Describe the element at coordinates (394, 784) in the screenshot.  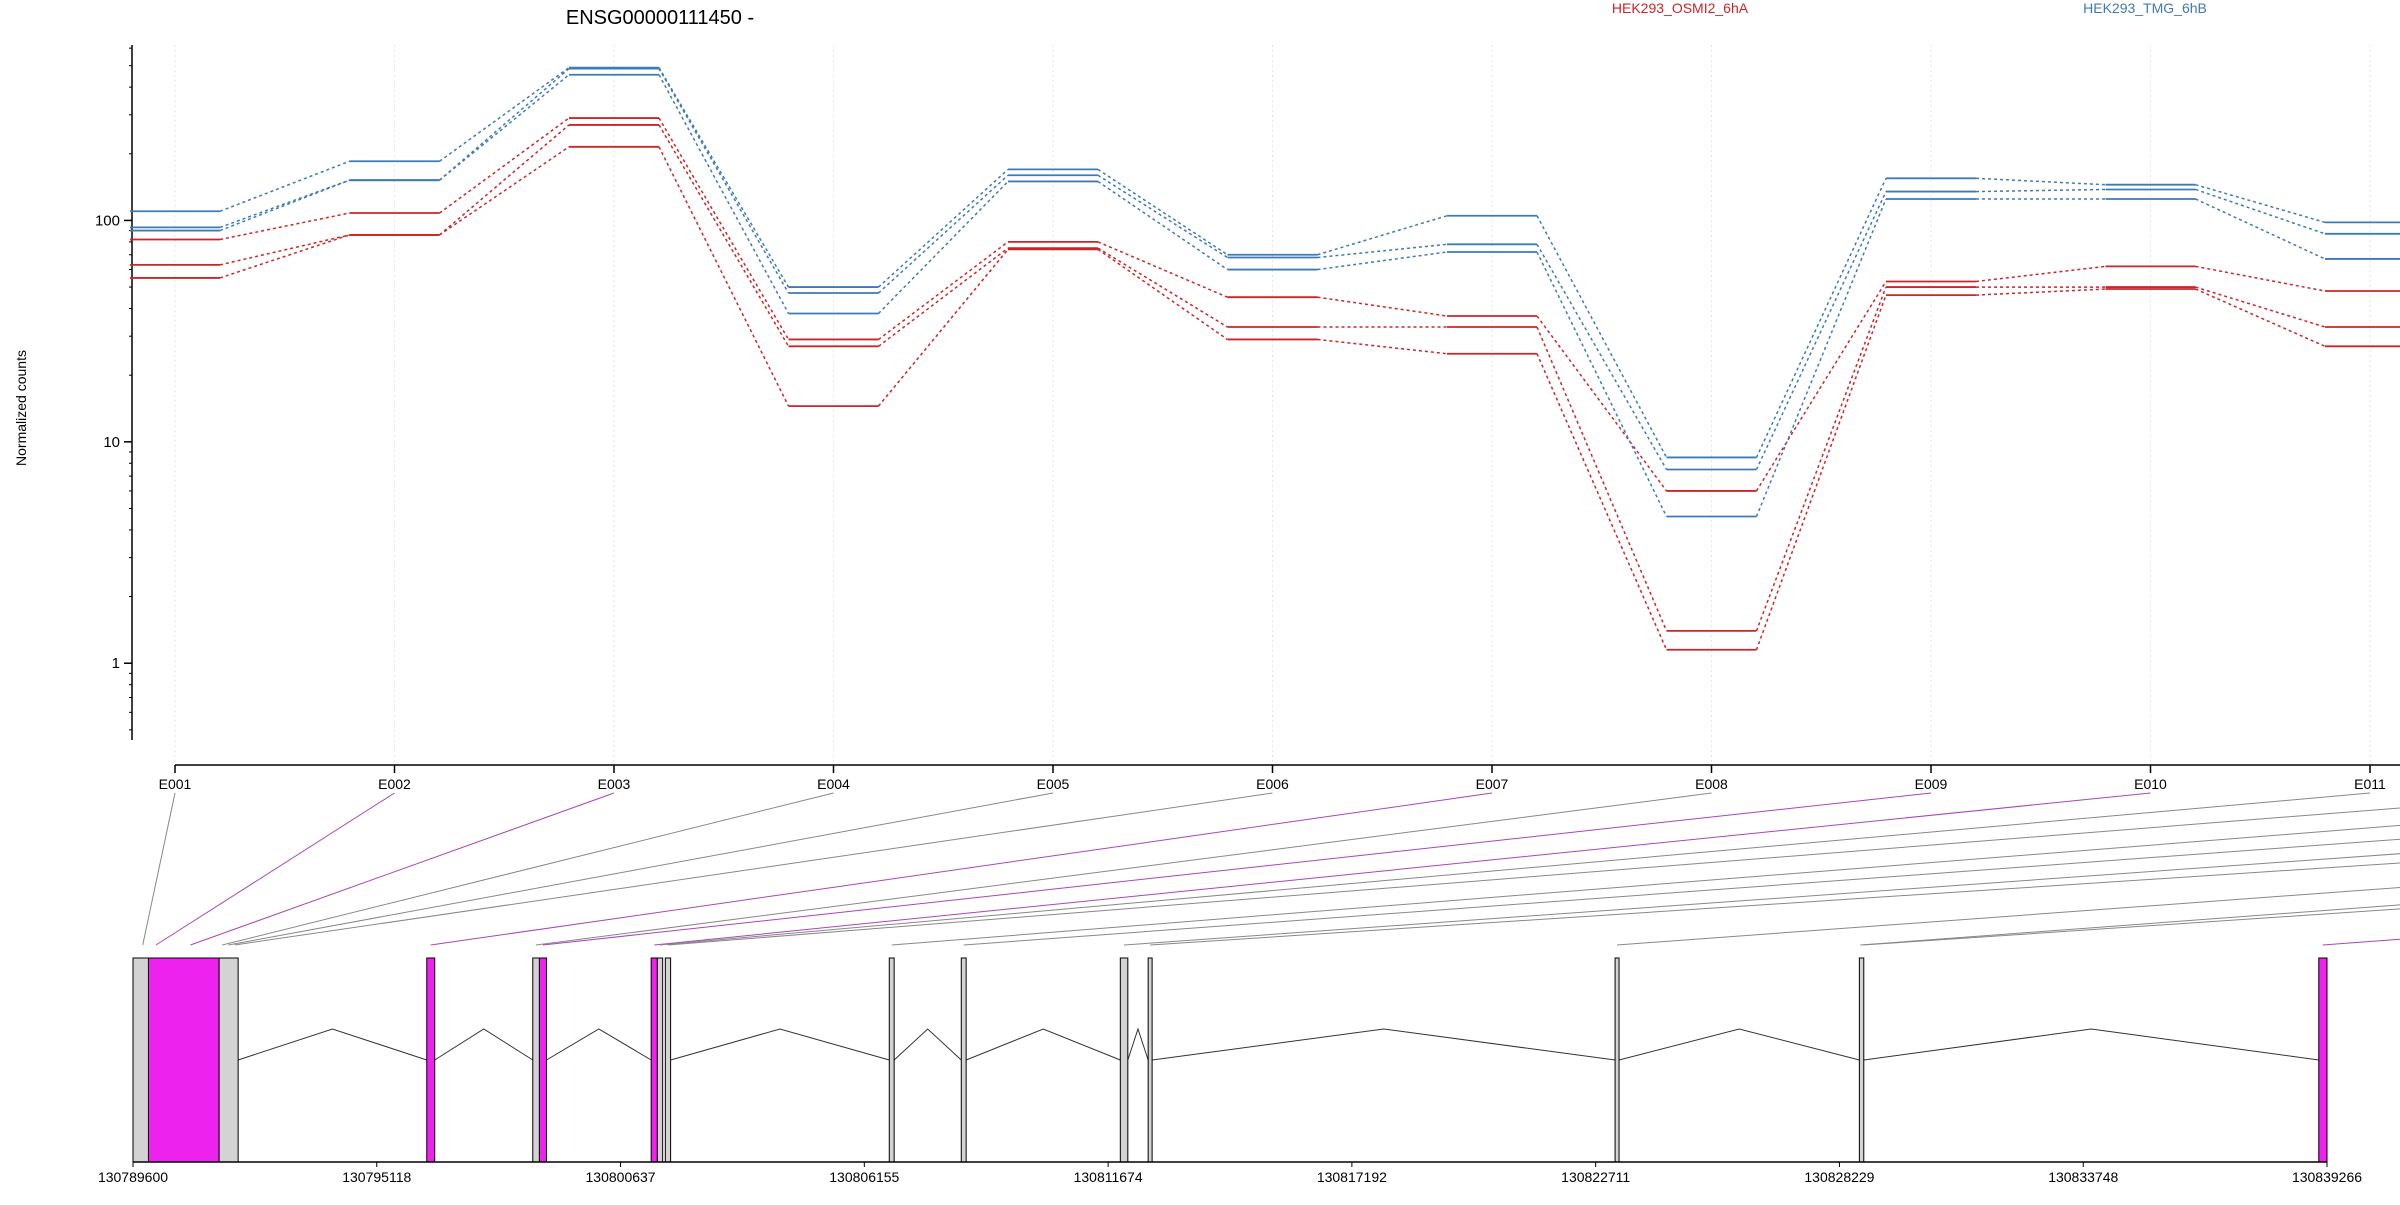
I see `x-tick-label: E002` at that location.